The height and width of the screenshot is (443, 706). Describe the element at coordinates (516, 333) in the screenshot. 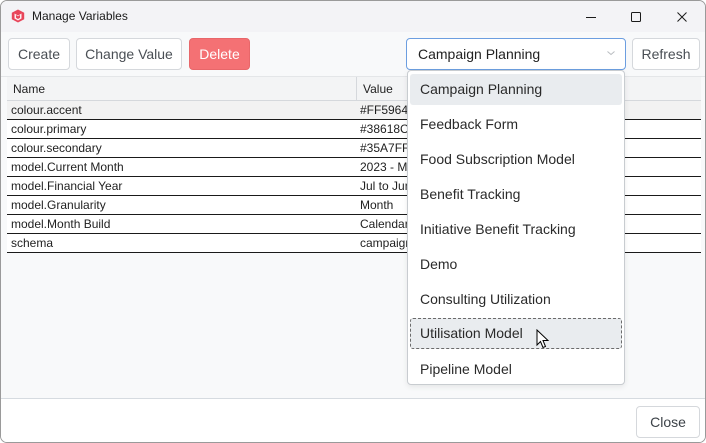

I see `dropdown-option: Utilisation Model` at that location.